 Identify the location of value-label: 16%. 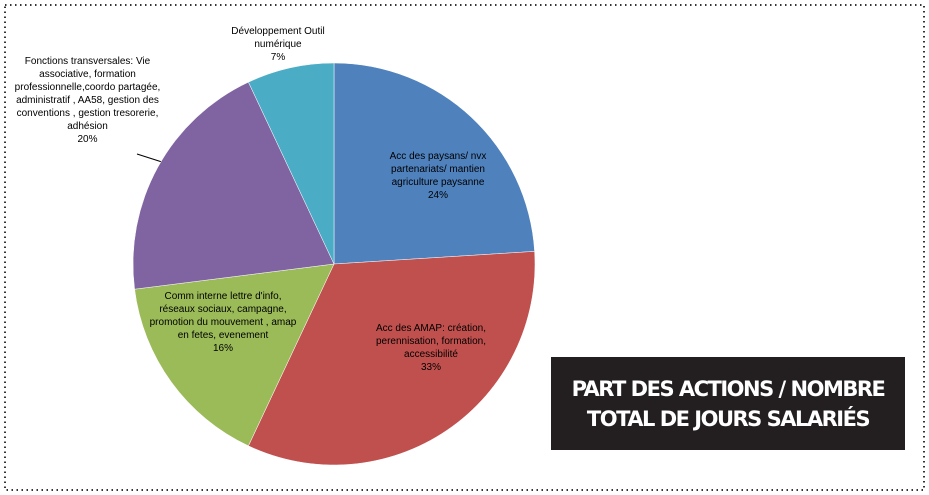
(222, 348).